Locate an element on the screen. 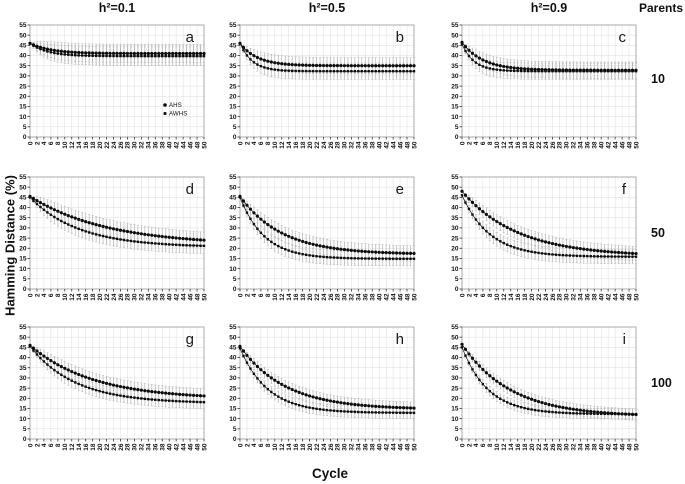 The height and width of the screenshot is (484, 685). svg-text: a is located at coordinates (190, 37).